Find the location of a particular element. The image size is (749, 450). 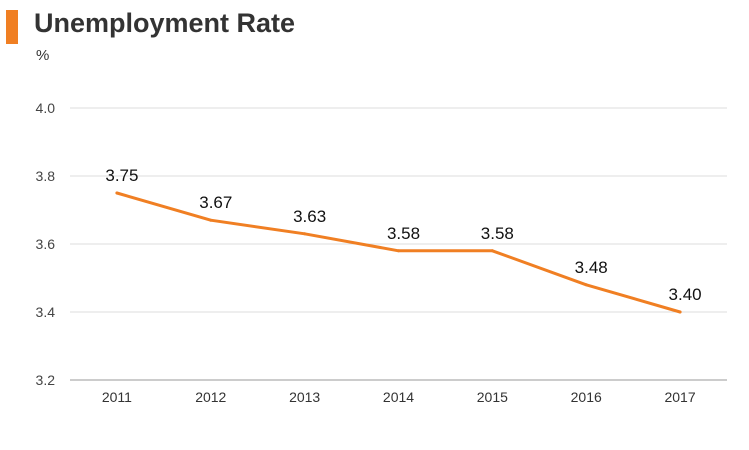

data-label: 3.40 is located at coordinates (685, 294).